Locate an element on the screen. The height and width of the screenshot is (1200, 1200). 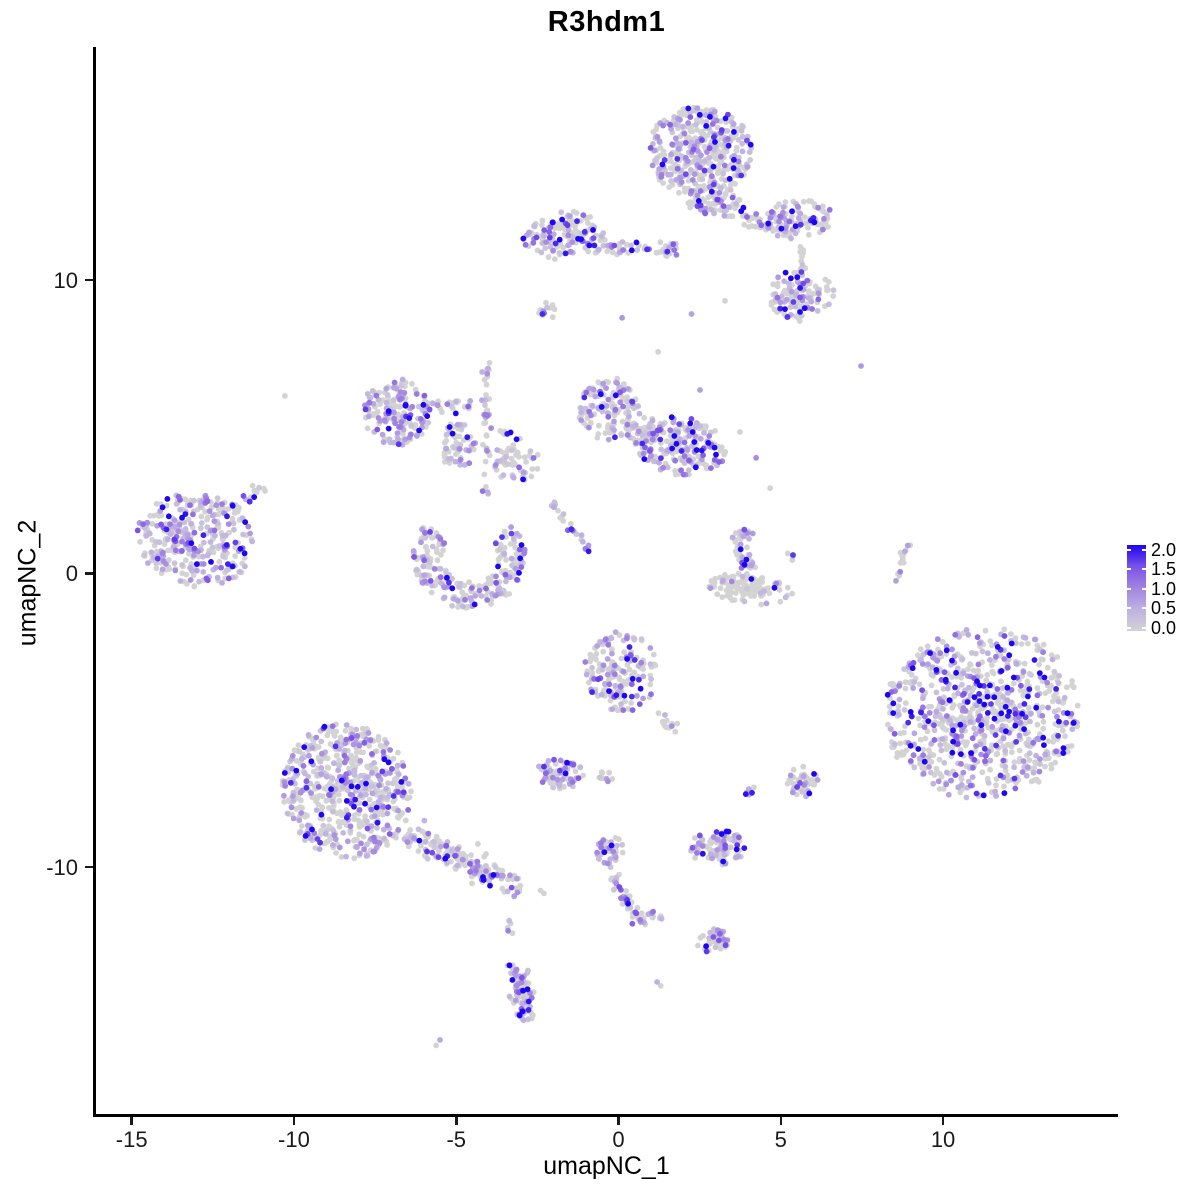
legend-tick-label: 2.0 is located at coordinates (1164, 550).